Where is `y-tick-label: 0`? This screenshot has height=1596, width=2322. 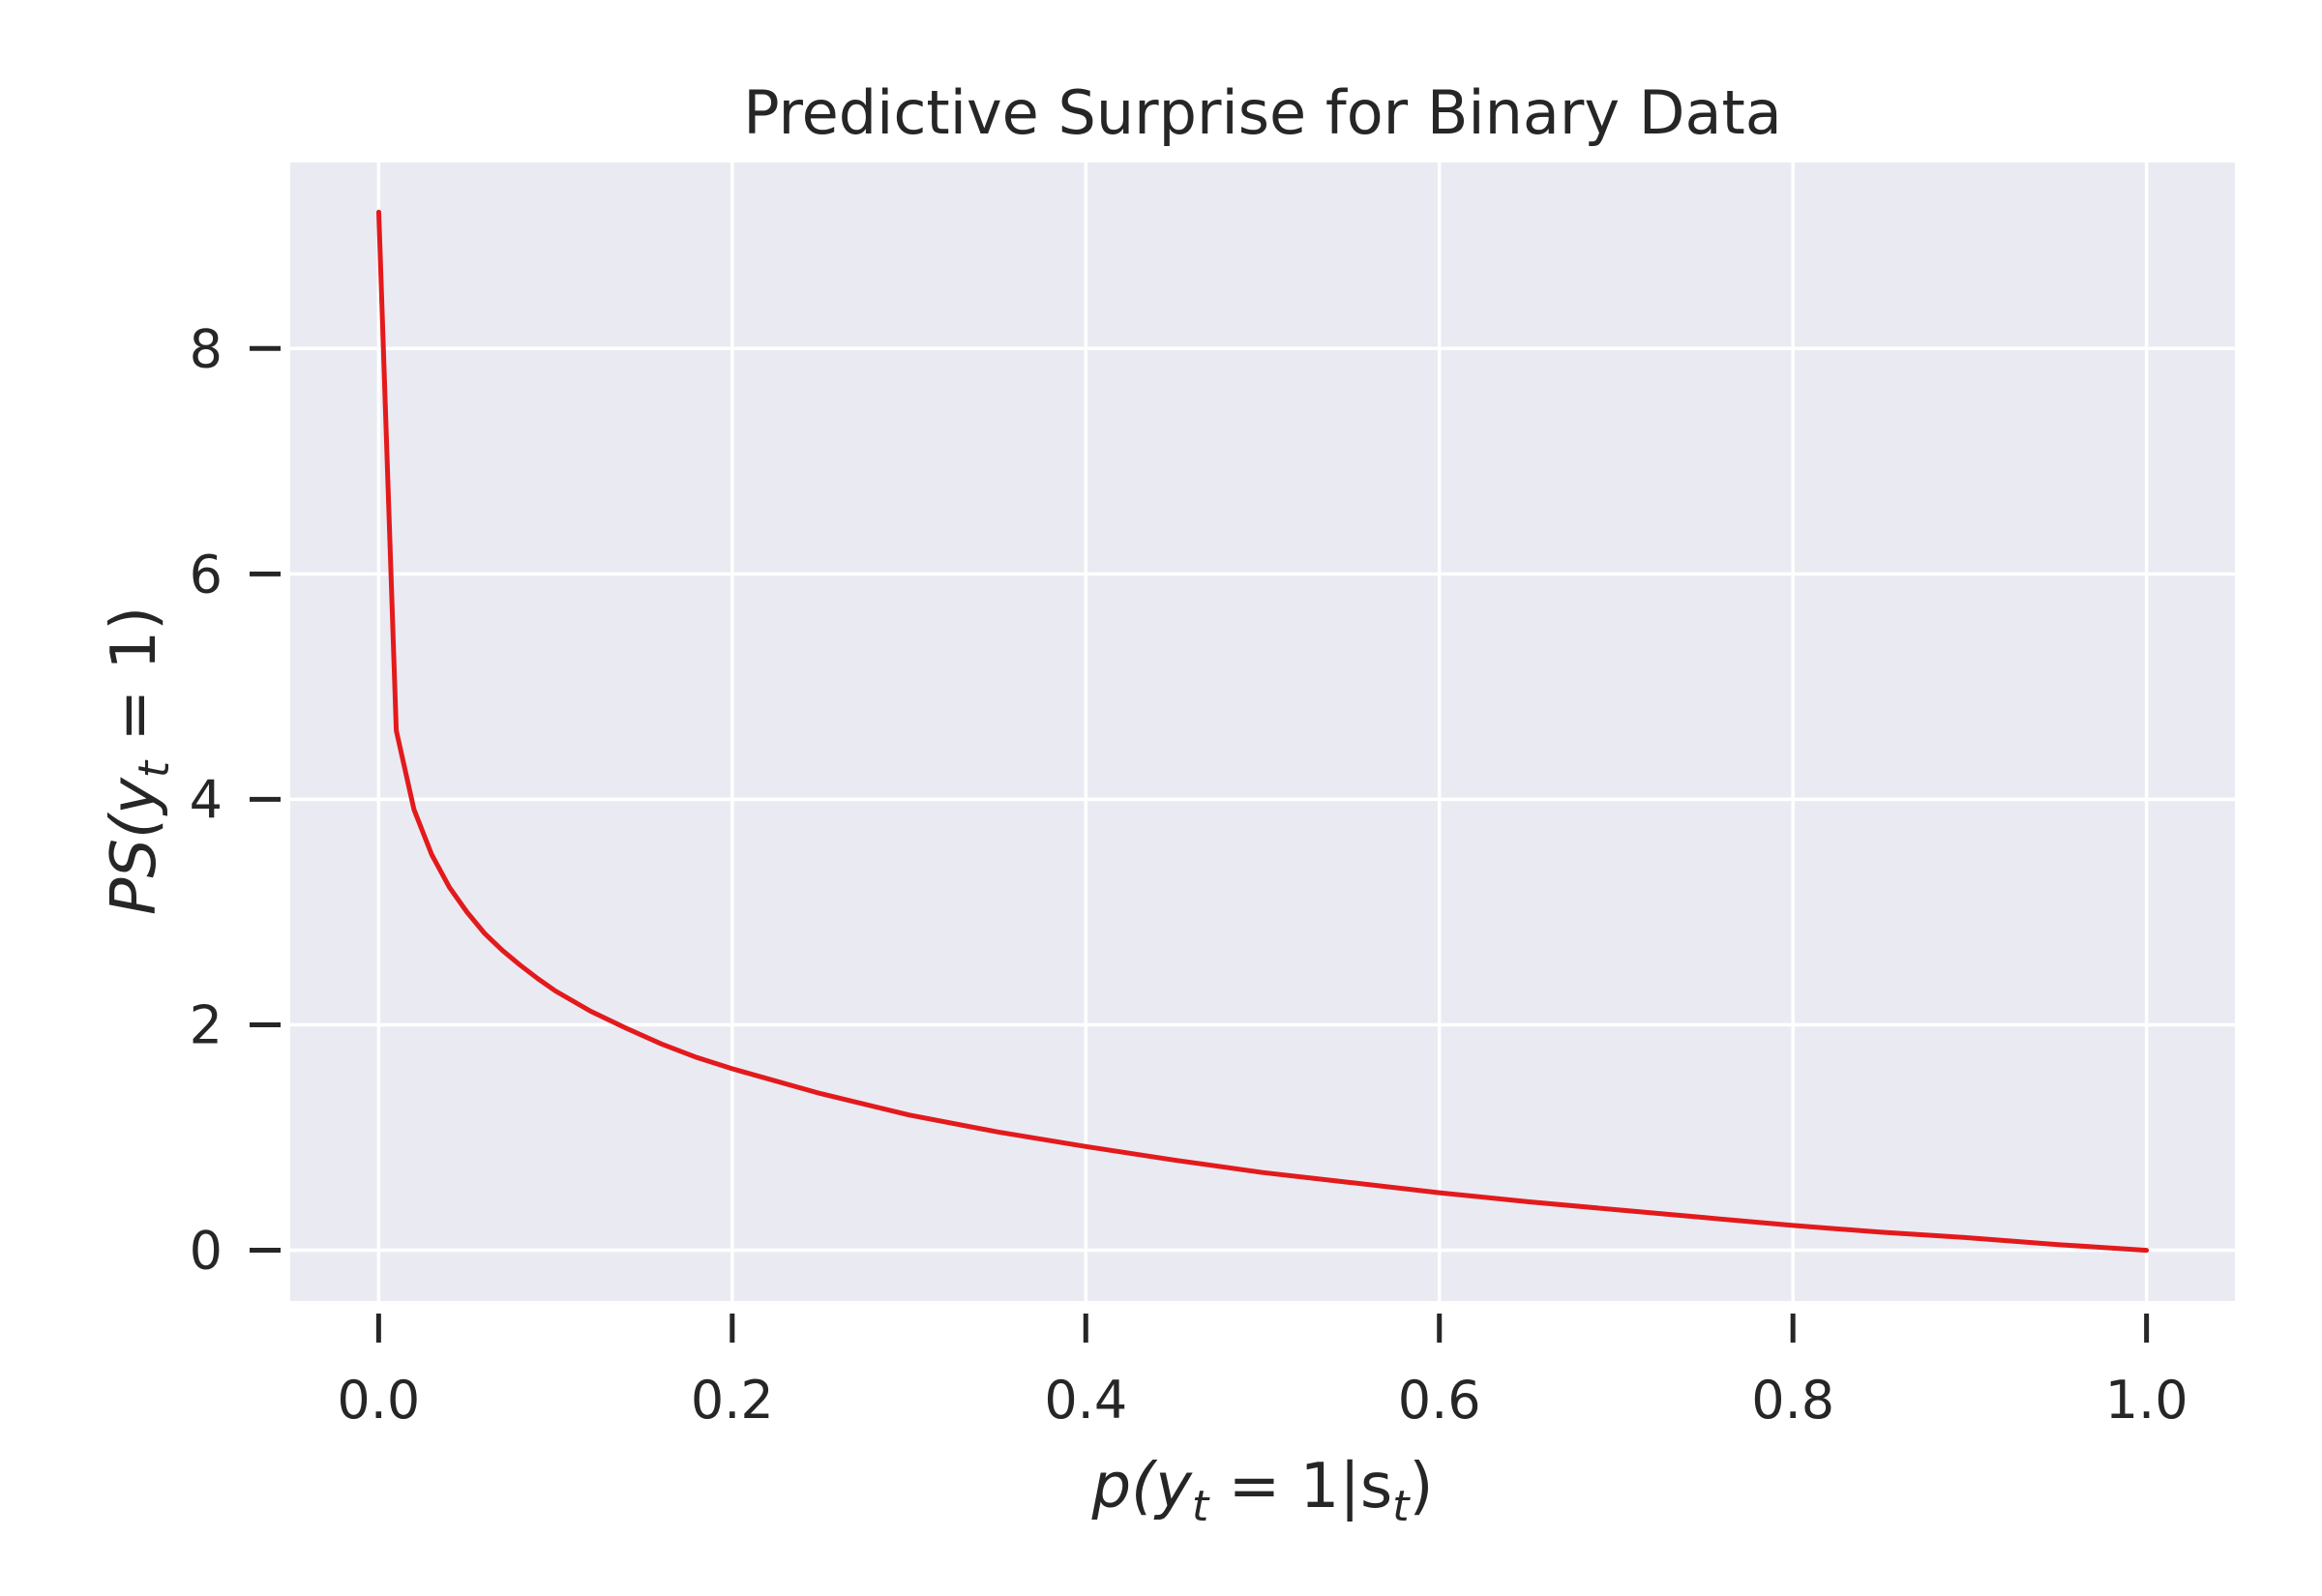 y-tick-label: 0 is located at coordinates (206, 1251).